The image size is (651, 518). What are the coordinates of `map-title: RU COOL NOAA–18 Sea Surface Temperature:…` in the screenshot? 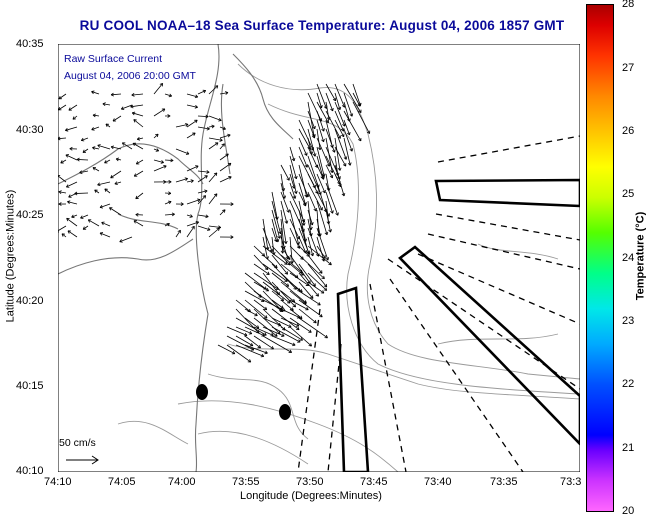 It's located at (322, 25).